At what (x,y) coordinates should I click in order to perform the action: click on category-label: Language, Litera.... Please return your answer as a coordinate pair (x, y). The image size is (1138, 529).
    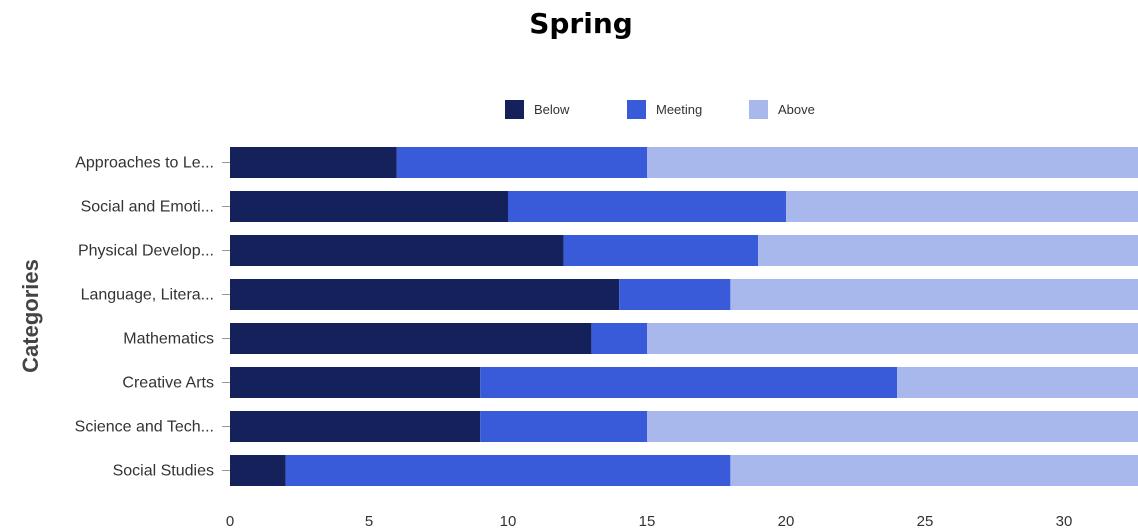
    Looking at the image, I should click on (147, 295).